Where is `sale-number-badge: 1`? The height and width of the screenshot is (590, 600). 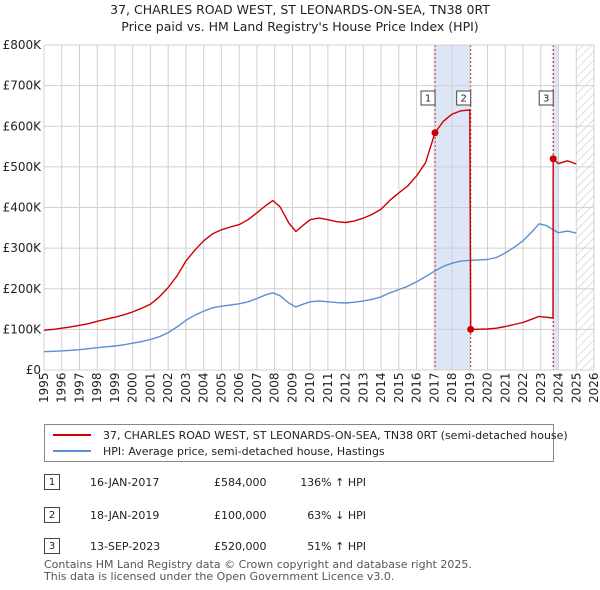 sale-number-badge: 1 is located at coordinates (52, 482).